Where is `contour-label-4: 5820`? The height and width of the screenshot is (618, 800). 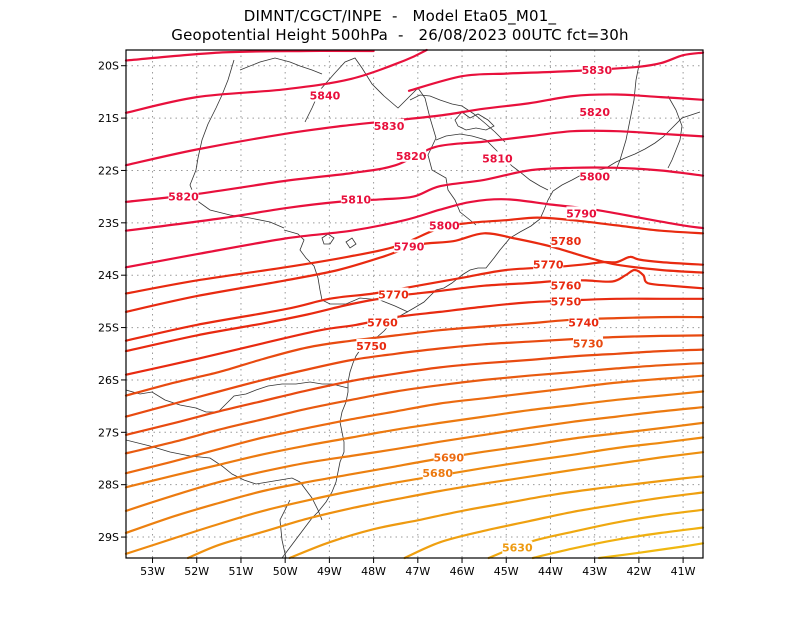 contour-label-4: 5820 is located at coordinates (411, 156).